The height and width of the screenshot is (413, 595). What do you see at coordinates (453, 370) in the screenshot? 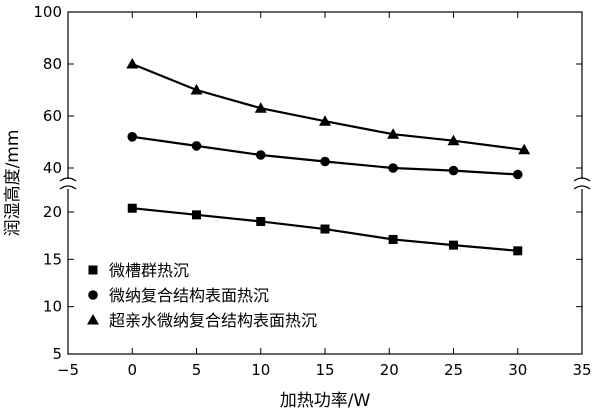
I see `x-tick-label: 25` at bounding box center [453, 370].